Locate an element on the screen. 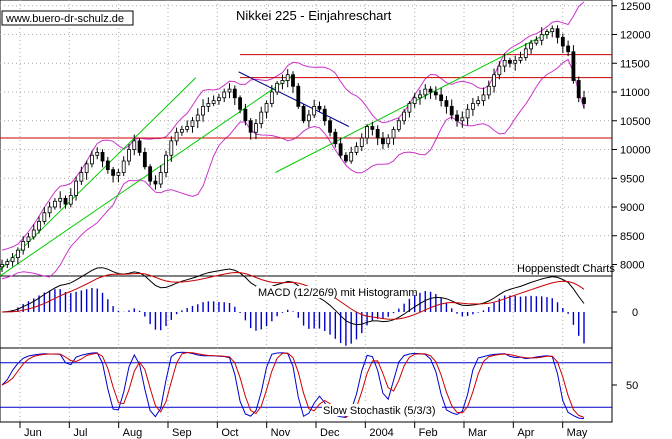  month-label: Aug is located at coordinates (133, 433).